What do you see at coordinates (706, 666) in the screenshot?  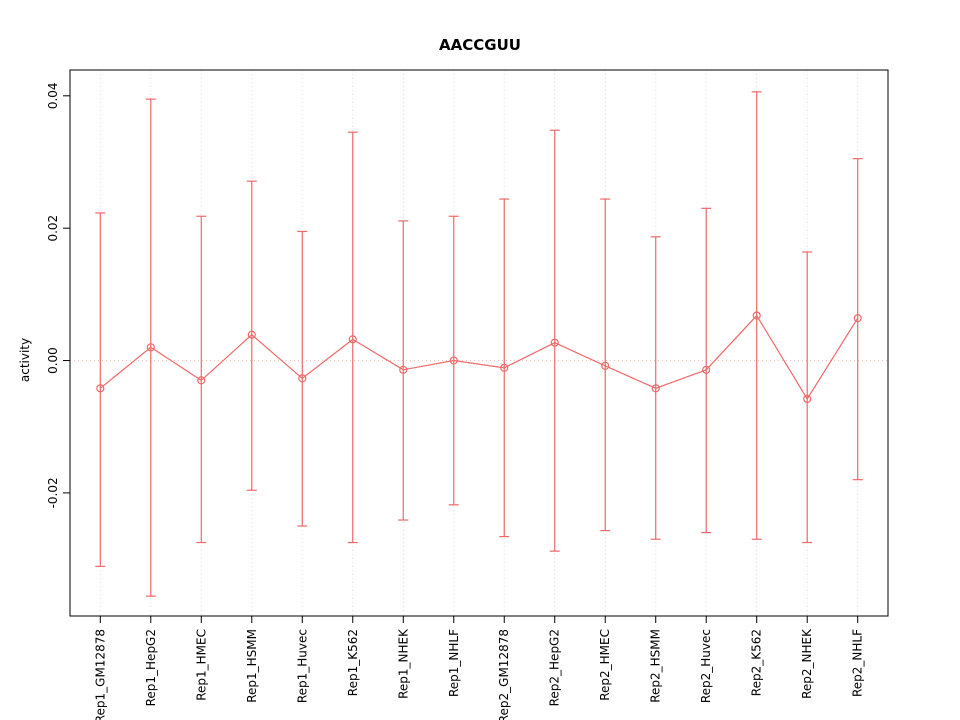 I see `x-tick-label: Rep2_Huvec` at bounding box center [706, 666].